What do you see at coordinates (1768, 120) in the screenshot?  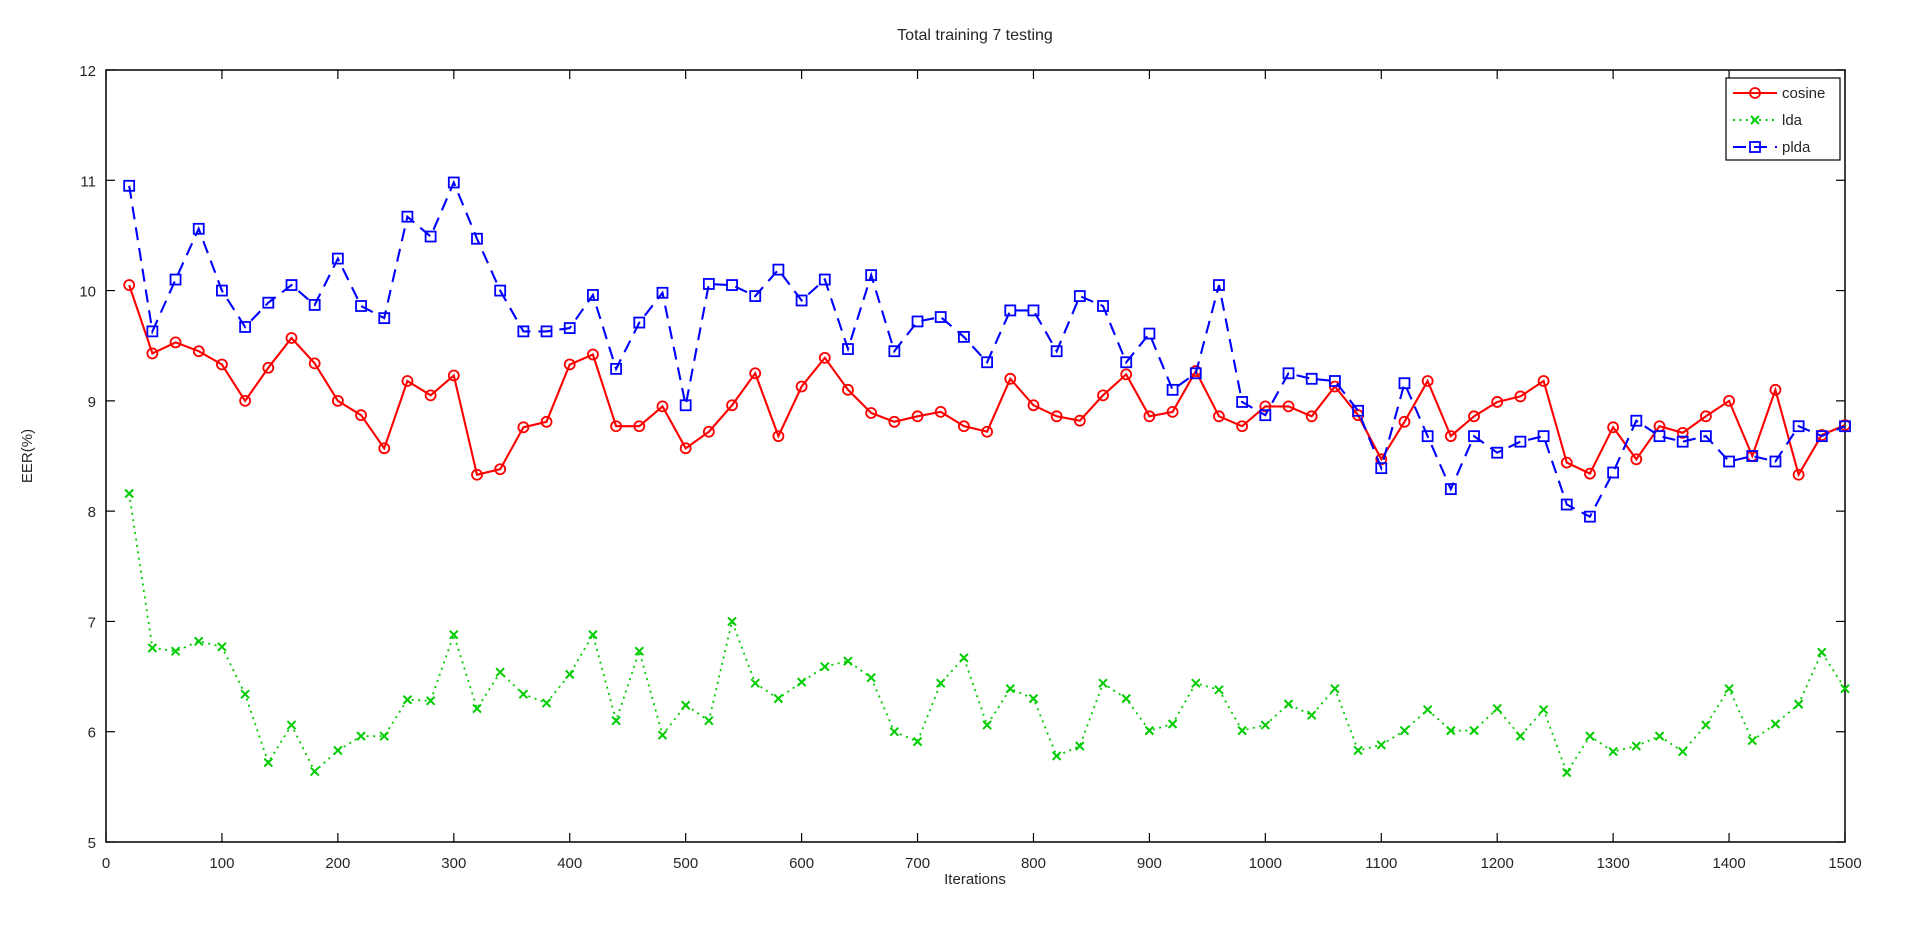 I see `legend-entry-lda: lda` at bounding box center [1768, 120].